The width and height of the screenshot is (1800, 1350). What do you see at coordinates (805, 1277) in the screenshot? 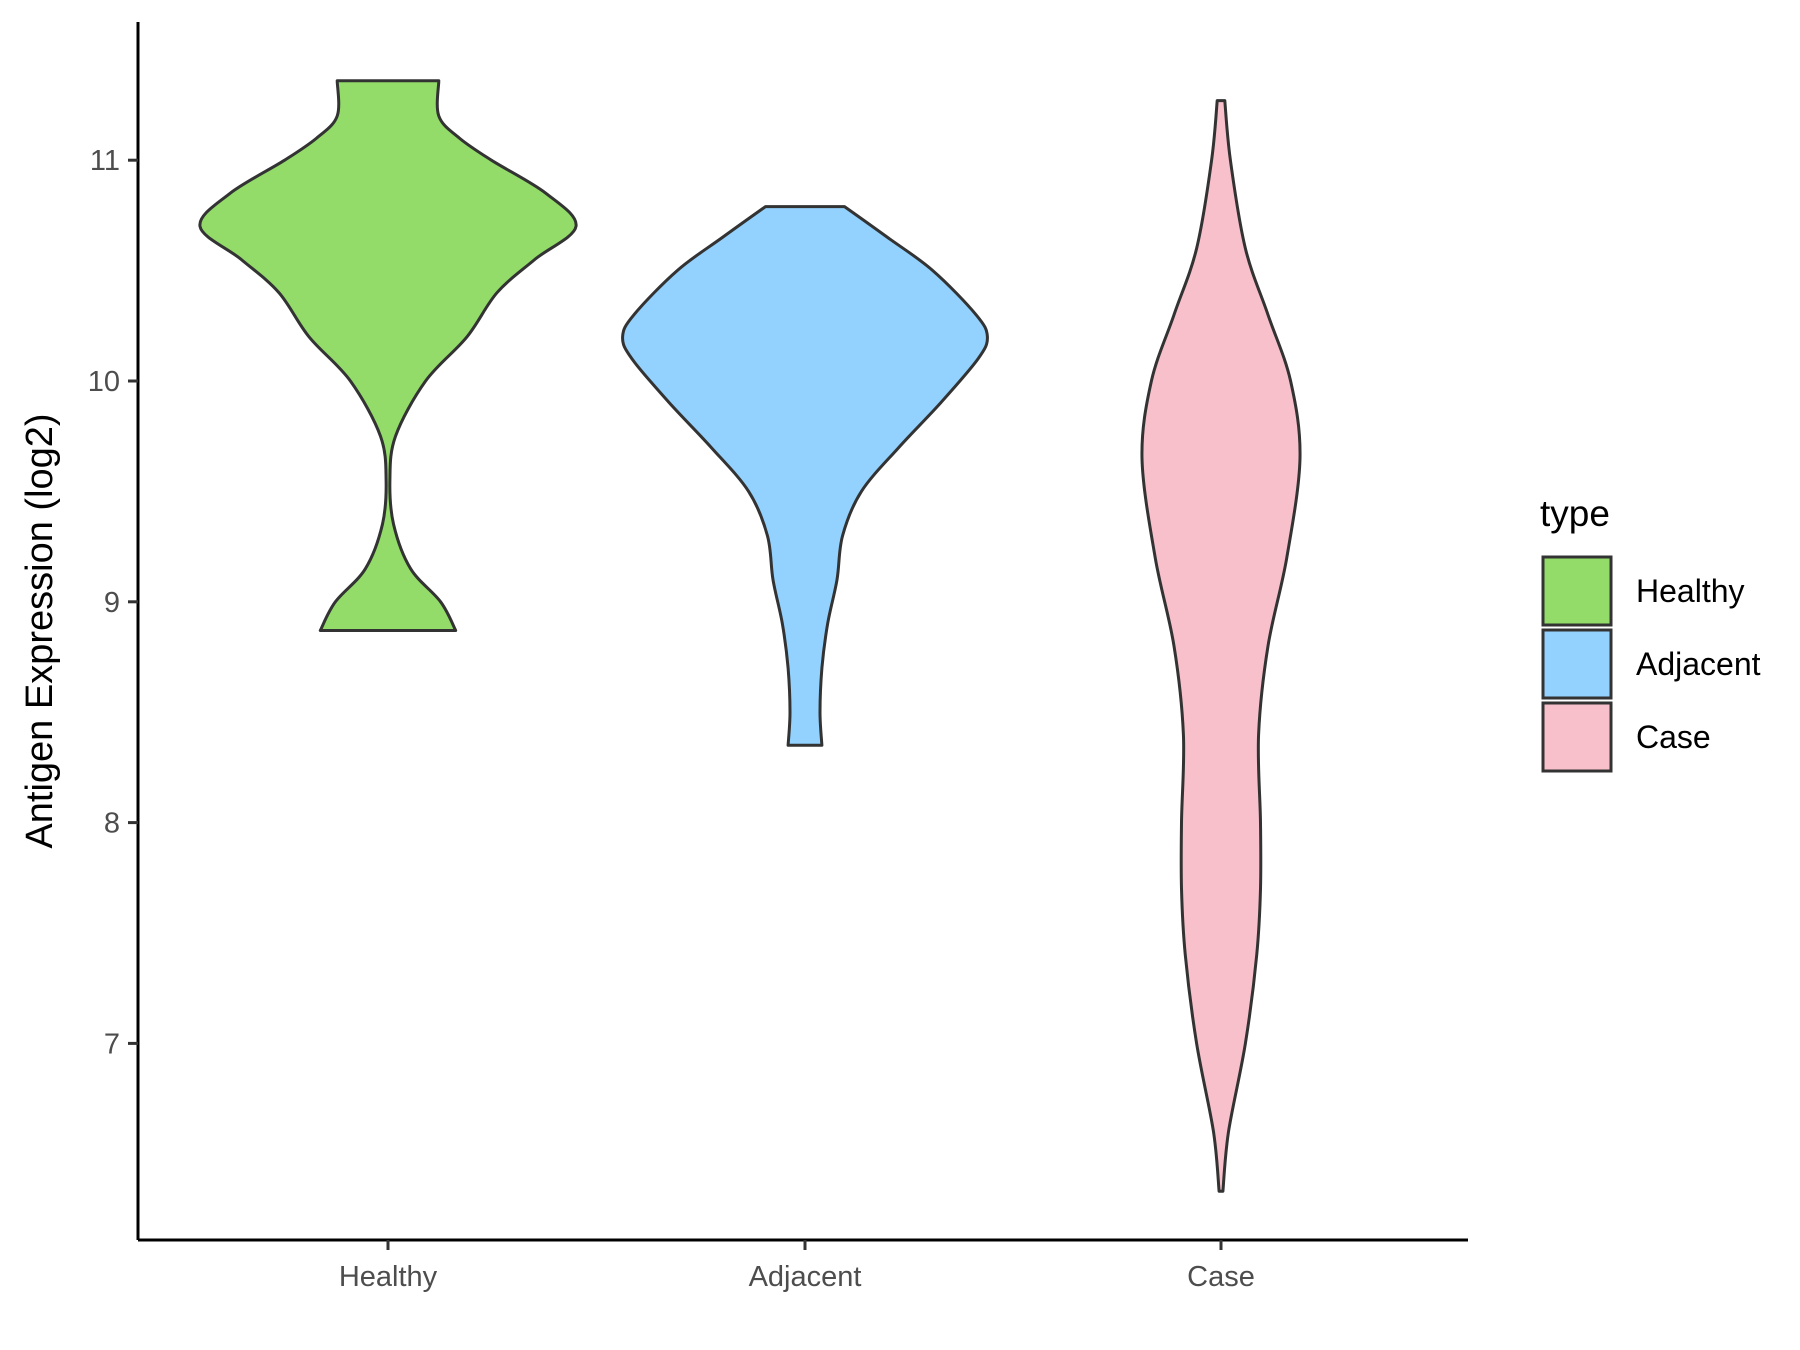
I see `x-tick-label-adjacent: Adjacent` at bounding box center [805, 1277].